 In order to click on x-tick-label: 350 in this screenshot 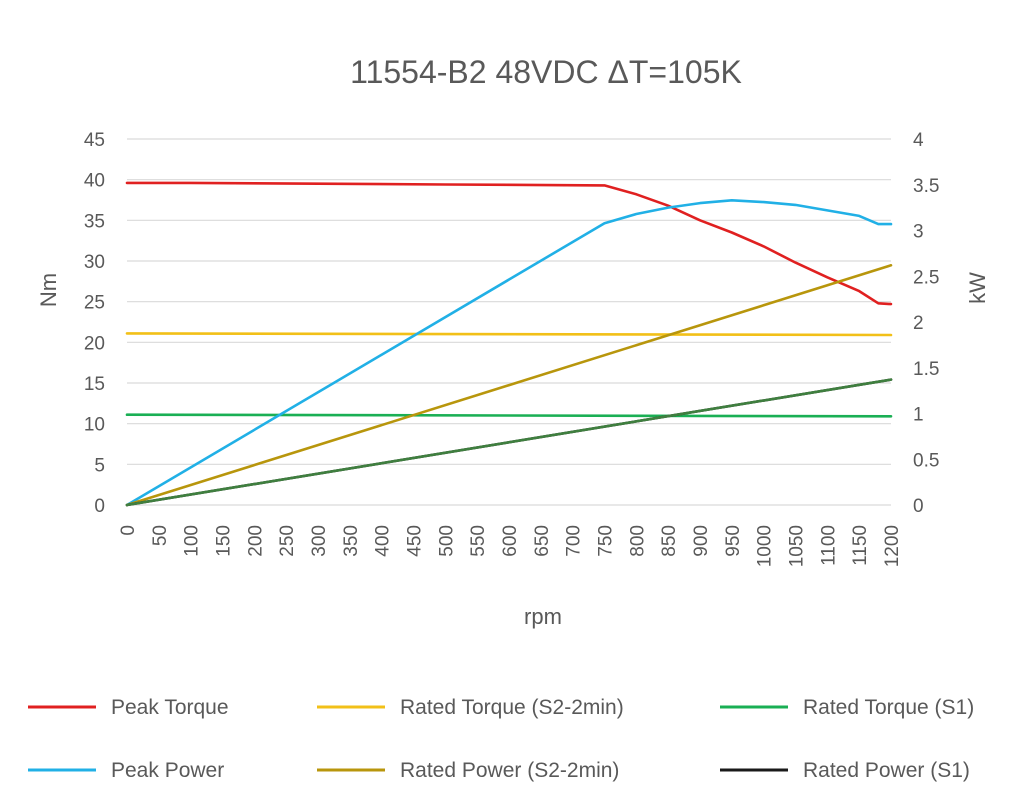, I will do `click(351, 541)`.